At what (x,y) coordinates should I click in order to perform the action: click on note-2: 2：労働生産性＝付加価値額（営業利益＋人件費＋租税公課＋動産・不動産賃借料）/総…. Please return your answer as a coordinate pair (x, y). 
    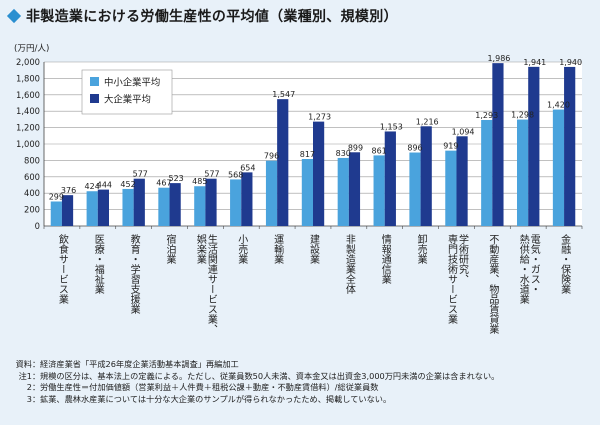
    Looking at the image, I should click on (202, 387).